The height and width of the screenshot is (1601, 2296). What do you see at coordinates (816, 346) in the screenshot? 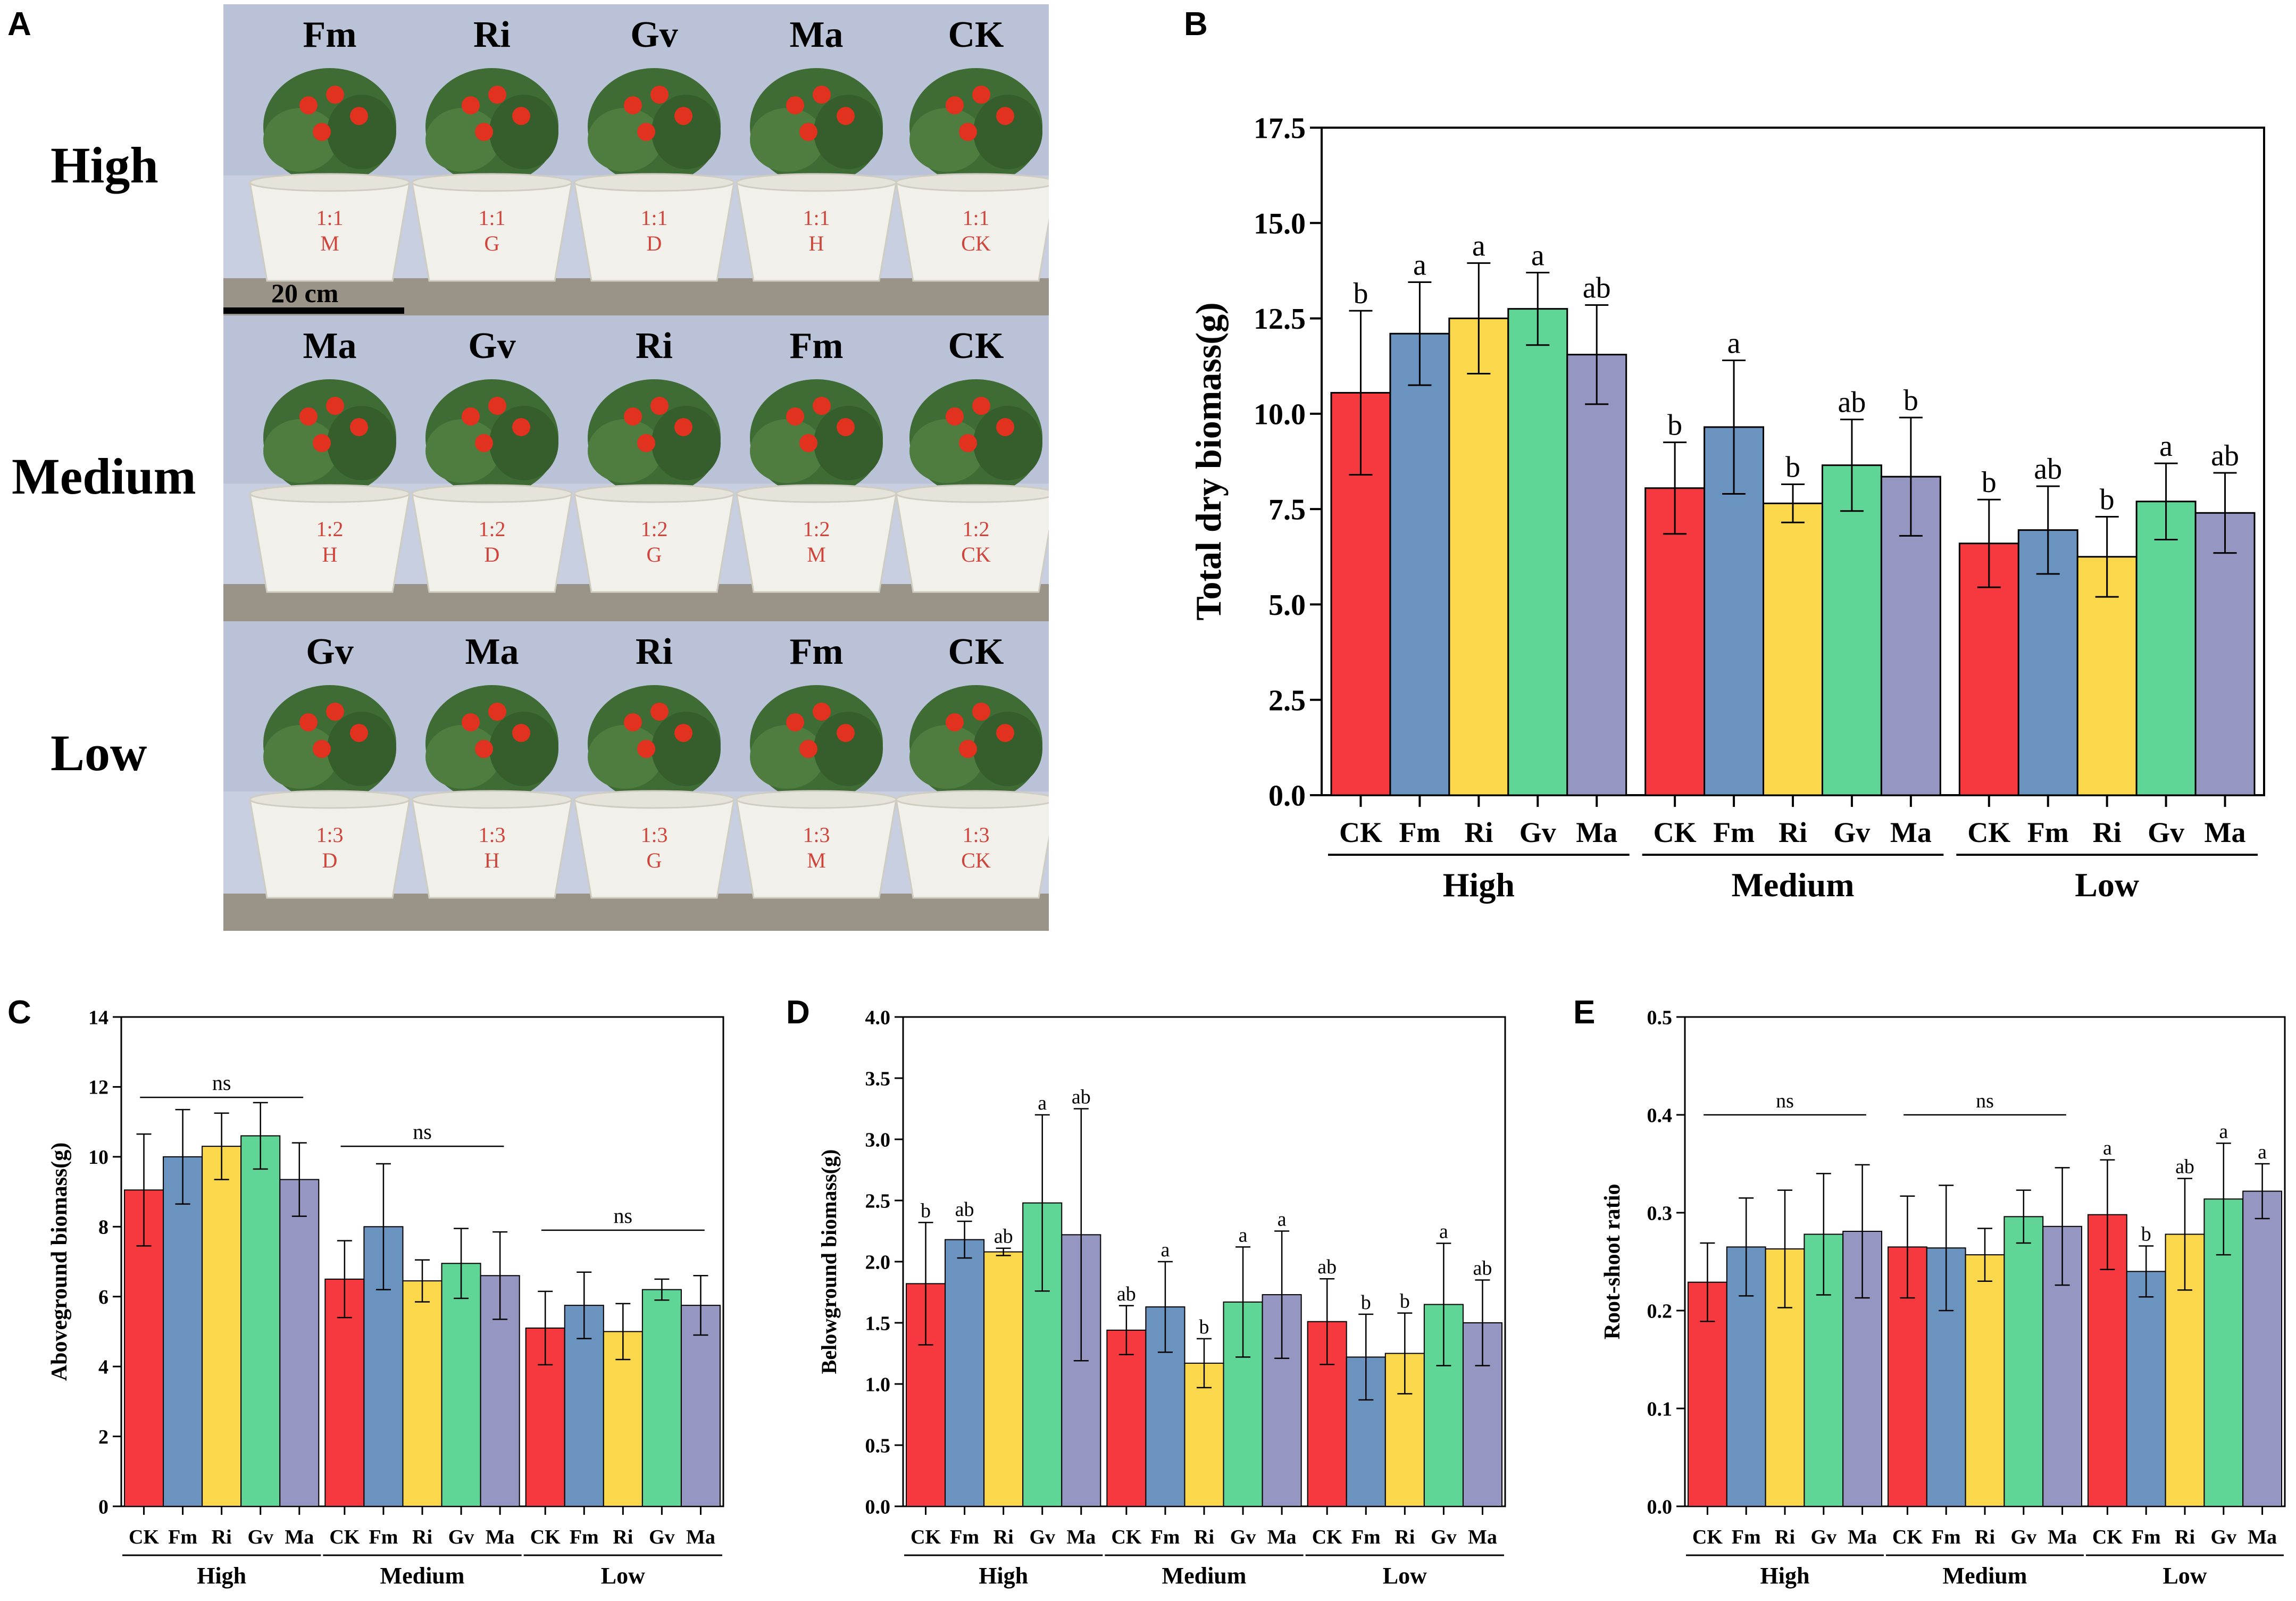
I see `plant-treatment-label: Fm` at bounding box center [816, 346].